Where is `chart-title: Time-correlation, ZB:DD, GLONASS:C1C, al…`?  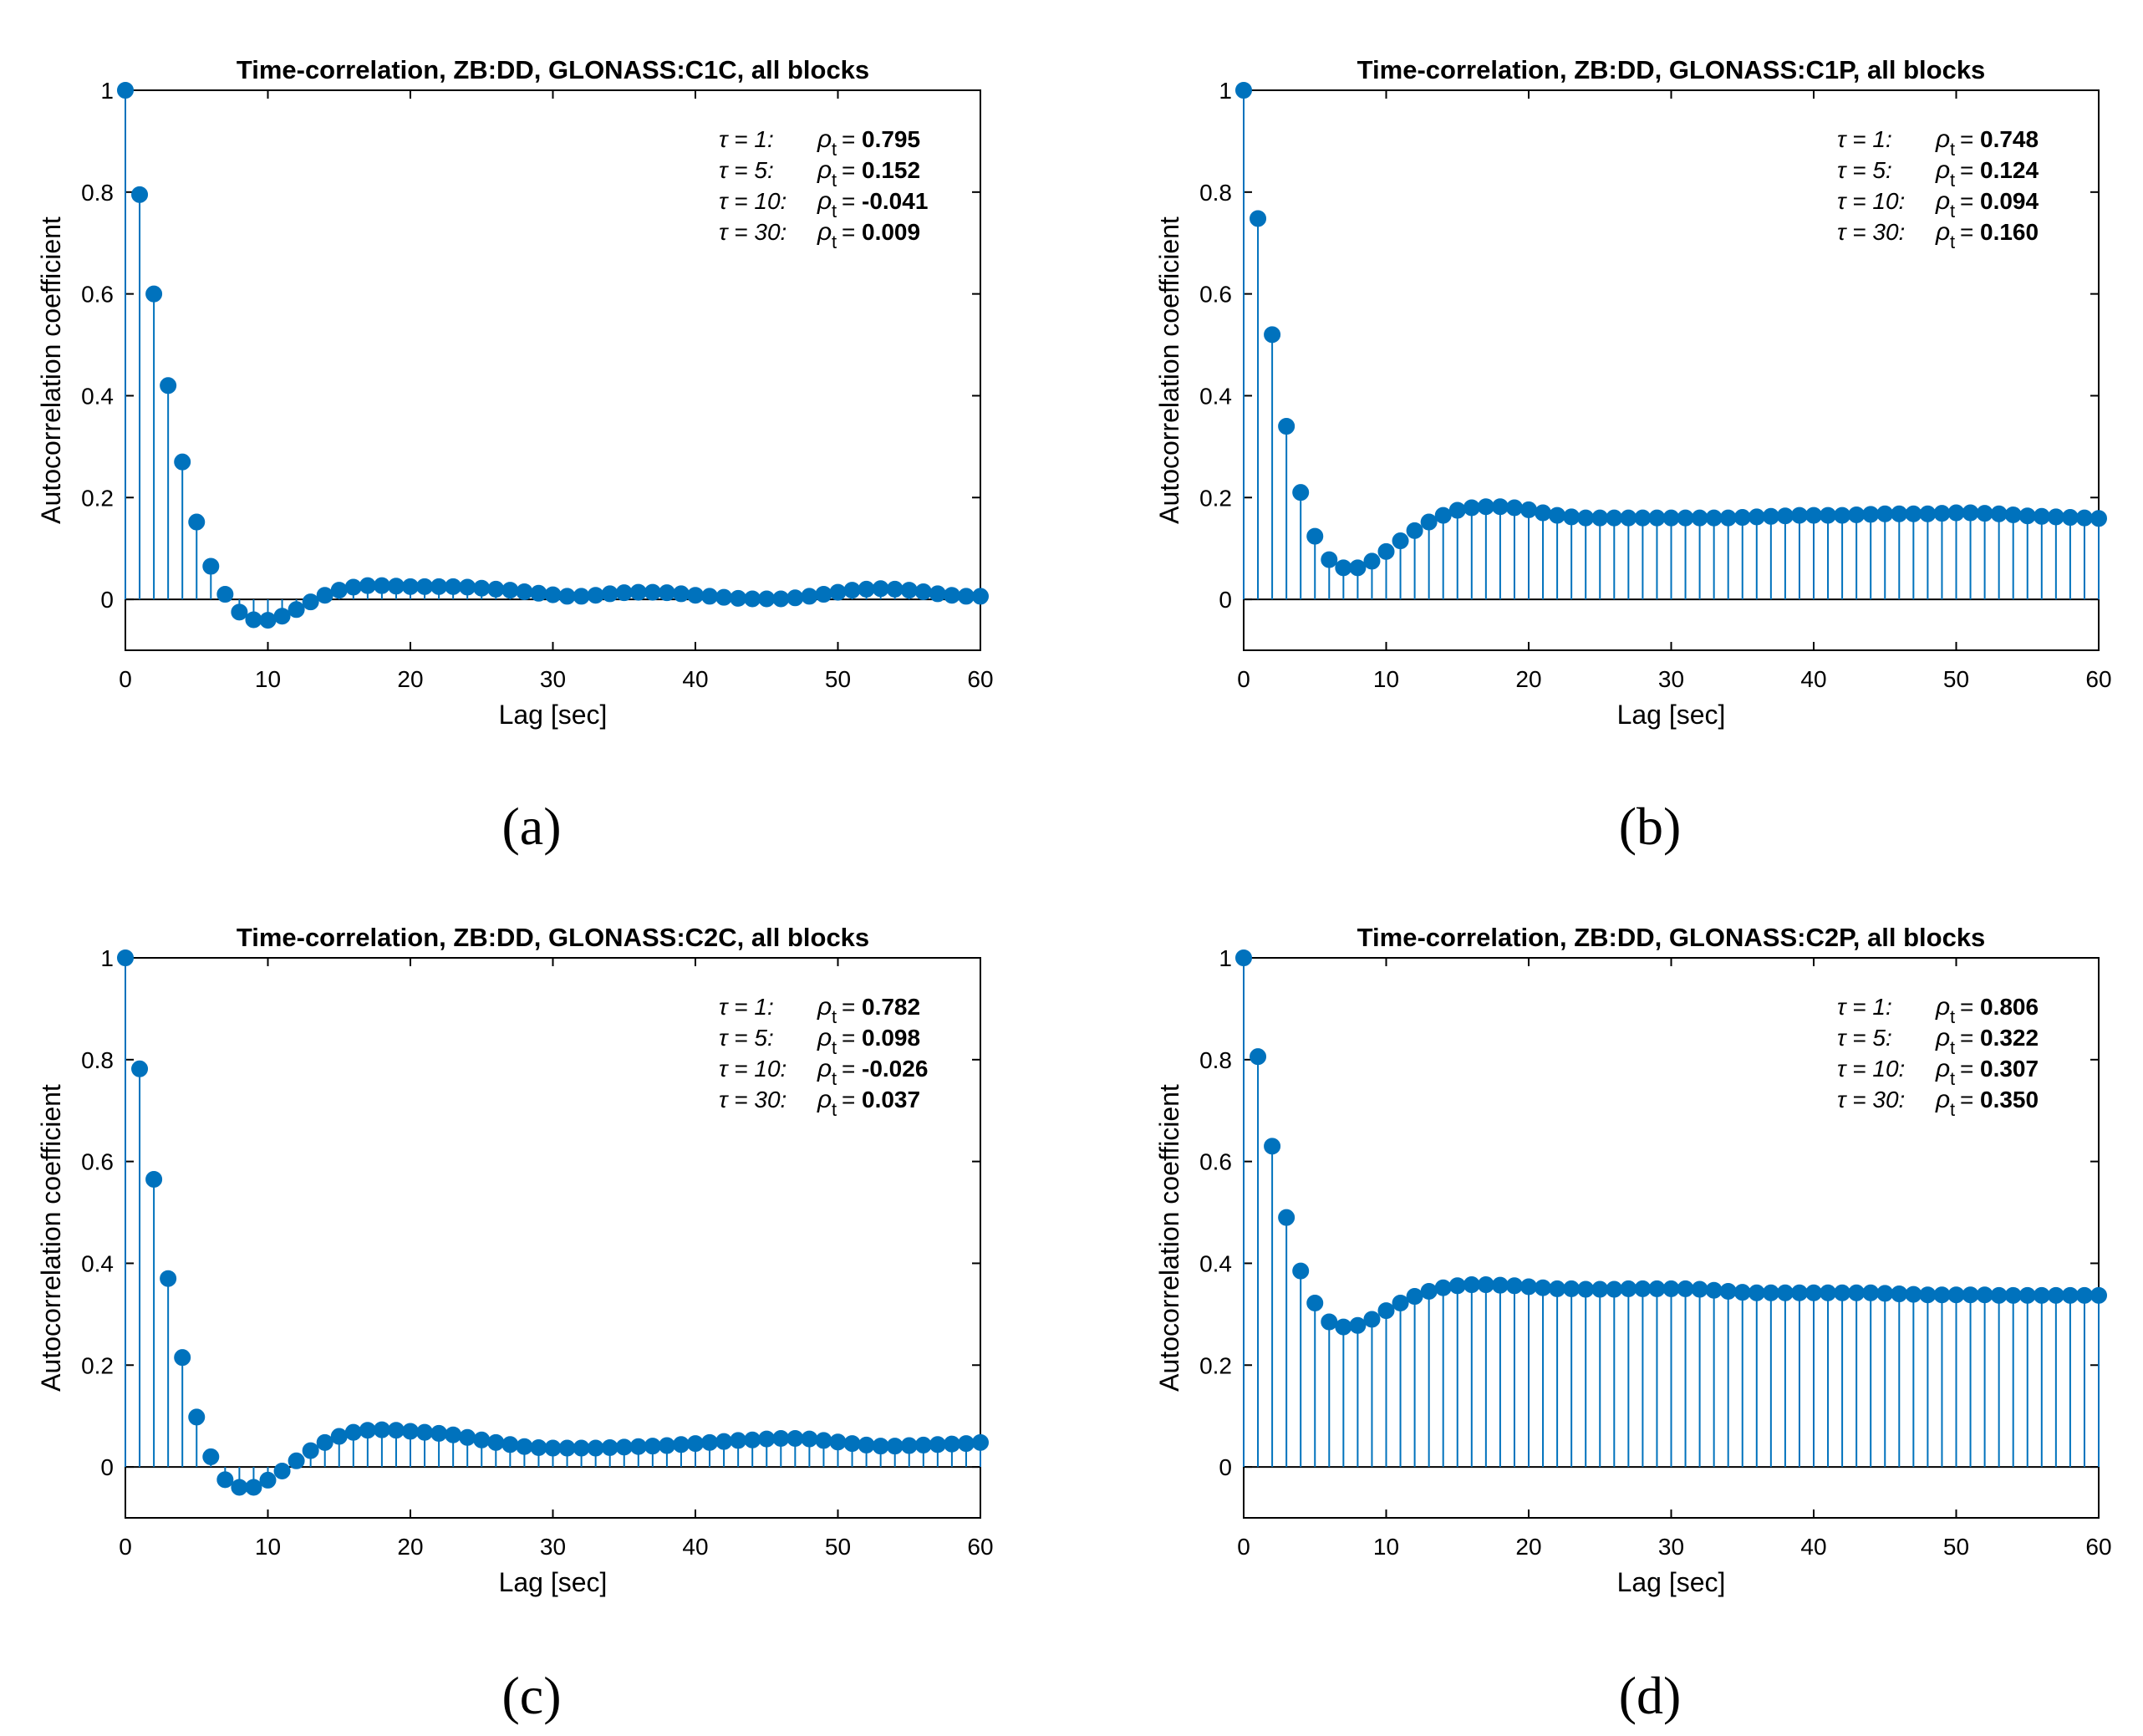
chart-title: Time-correlation, ZB:DD, GLONASS:C1C, al… is located at coordinates (553, 69).